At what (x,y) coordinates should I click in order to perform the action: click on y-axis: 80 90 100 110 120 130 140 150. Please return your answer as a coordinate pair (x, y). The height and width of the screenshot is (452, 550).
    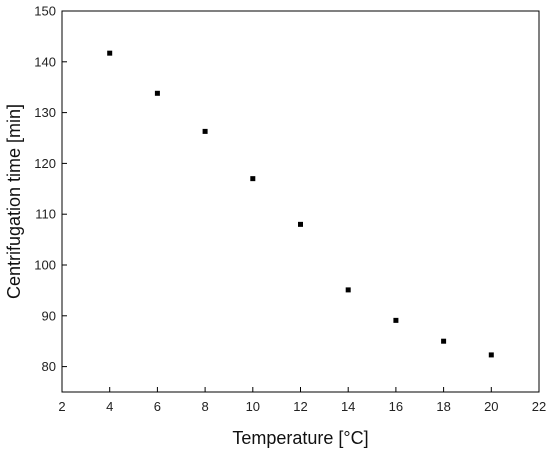
    Looking at the image, I should click on (50, 189).